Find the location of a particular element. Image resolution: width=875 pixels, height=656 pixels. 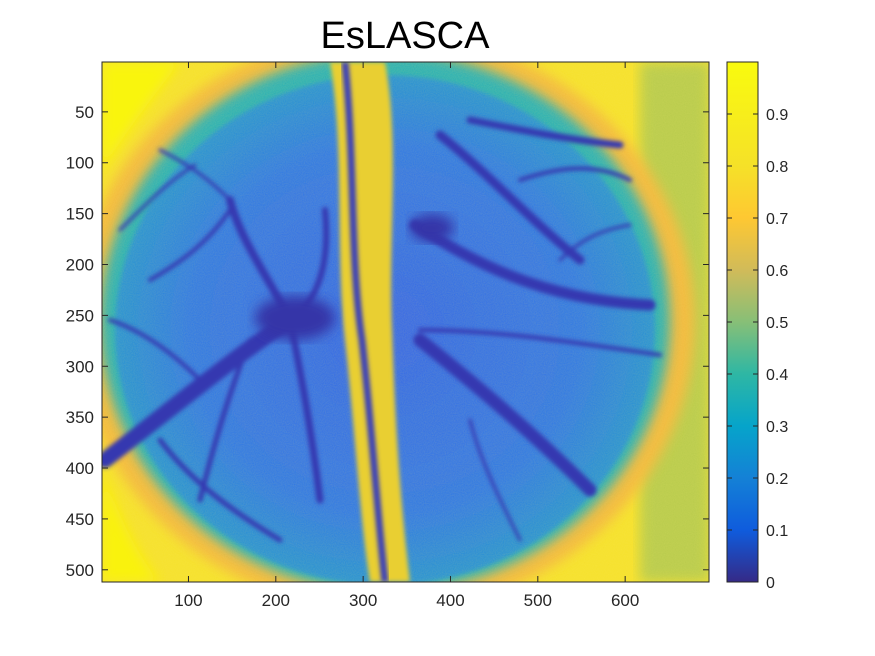

colorbar-tick-label: 0.7 is located at coordinates (777, 219).